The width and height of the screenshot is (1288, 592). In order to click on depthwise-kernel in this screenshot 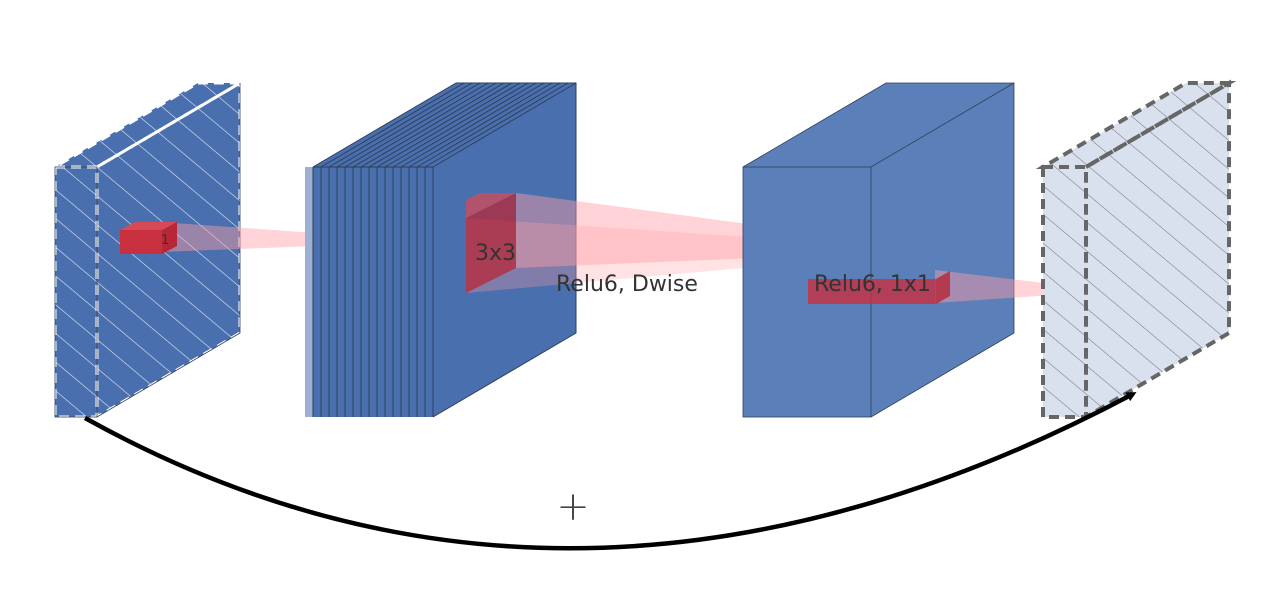, I will do `click(491, 243)`.